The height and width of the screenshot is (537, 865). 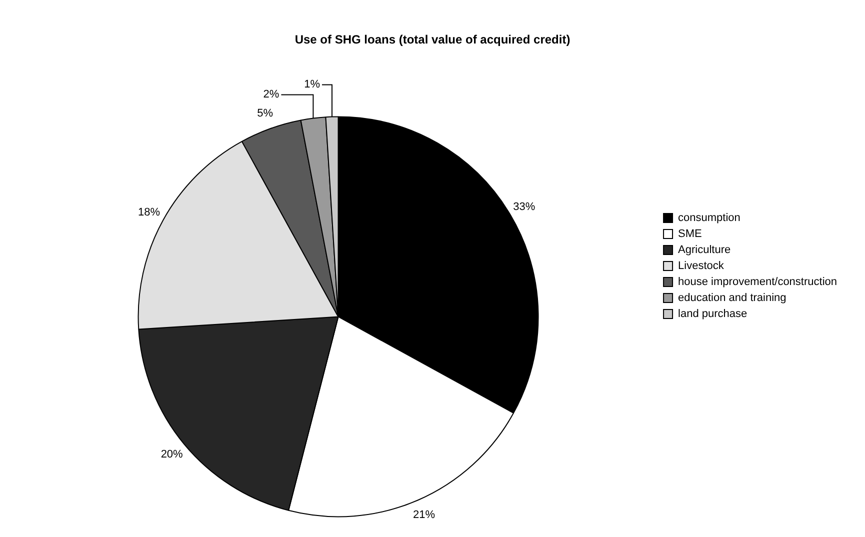 What do you see at coordinates (424, 514) in the screenshot?
I see `data-label: 21%` at bounding box center [424, 514].